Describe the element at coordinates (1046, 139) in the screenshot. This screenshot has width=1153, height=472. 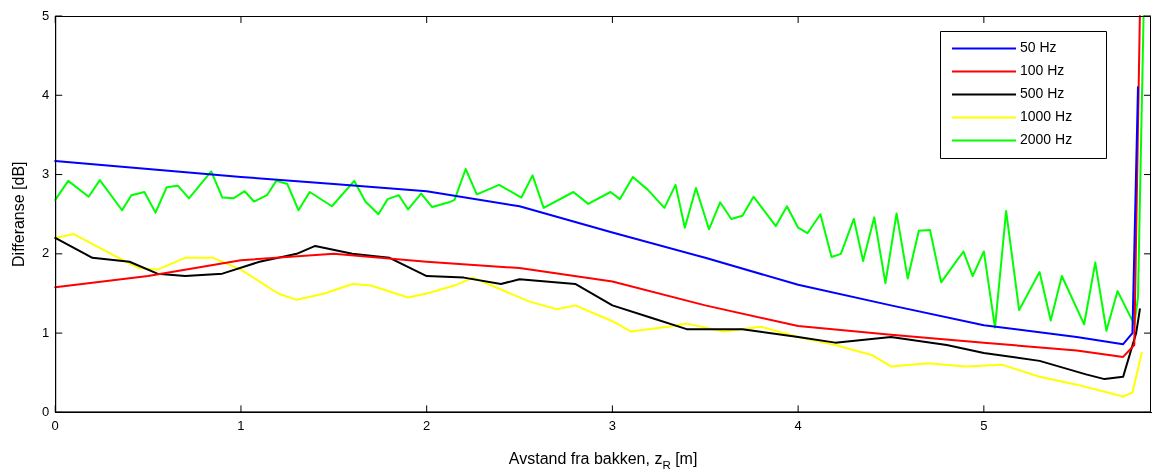
I see `legend-label: 2000 Hz` at that location.